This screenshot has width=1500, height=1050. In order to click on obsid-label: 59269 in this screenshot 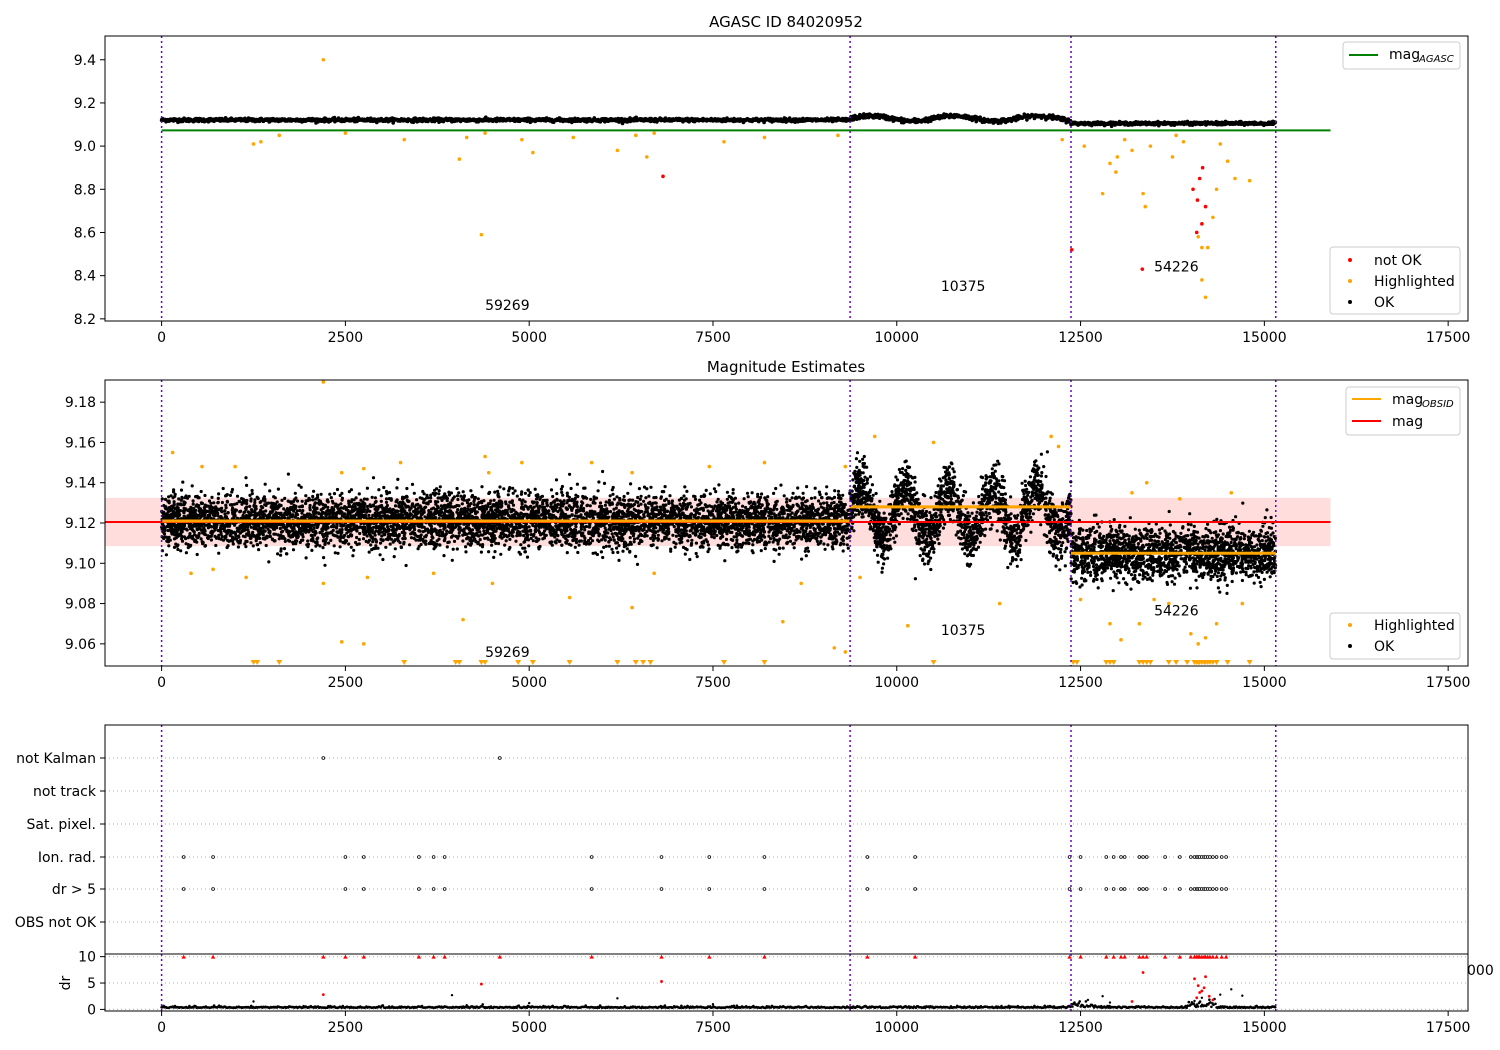, I will do `click(507, 306)`.